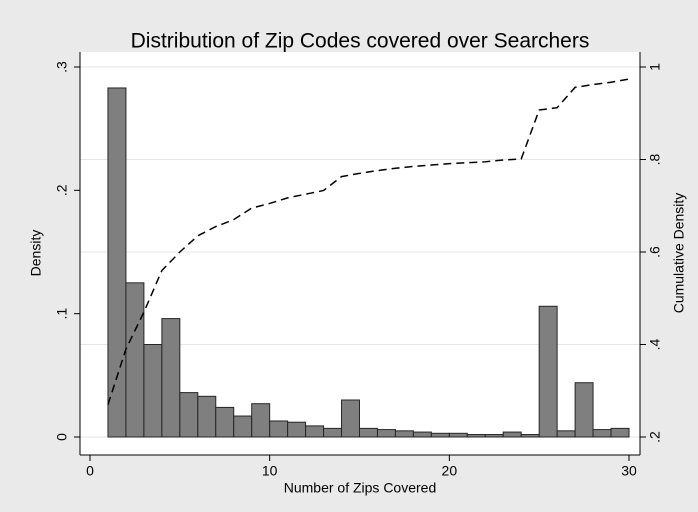 The image size is (698, 512). What do you see at coordinates (90, 471) in the screenshot?
I see `x-tick-label: 0` at bounding box center [90, 471].